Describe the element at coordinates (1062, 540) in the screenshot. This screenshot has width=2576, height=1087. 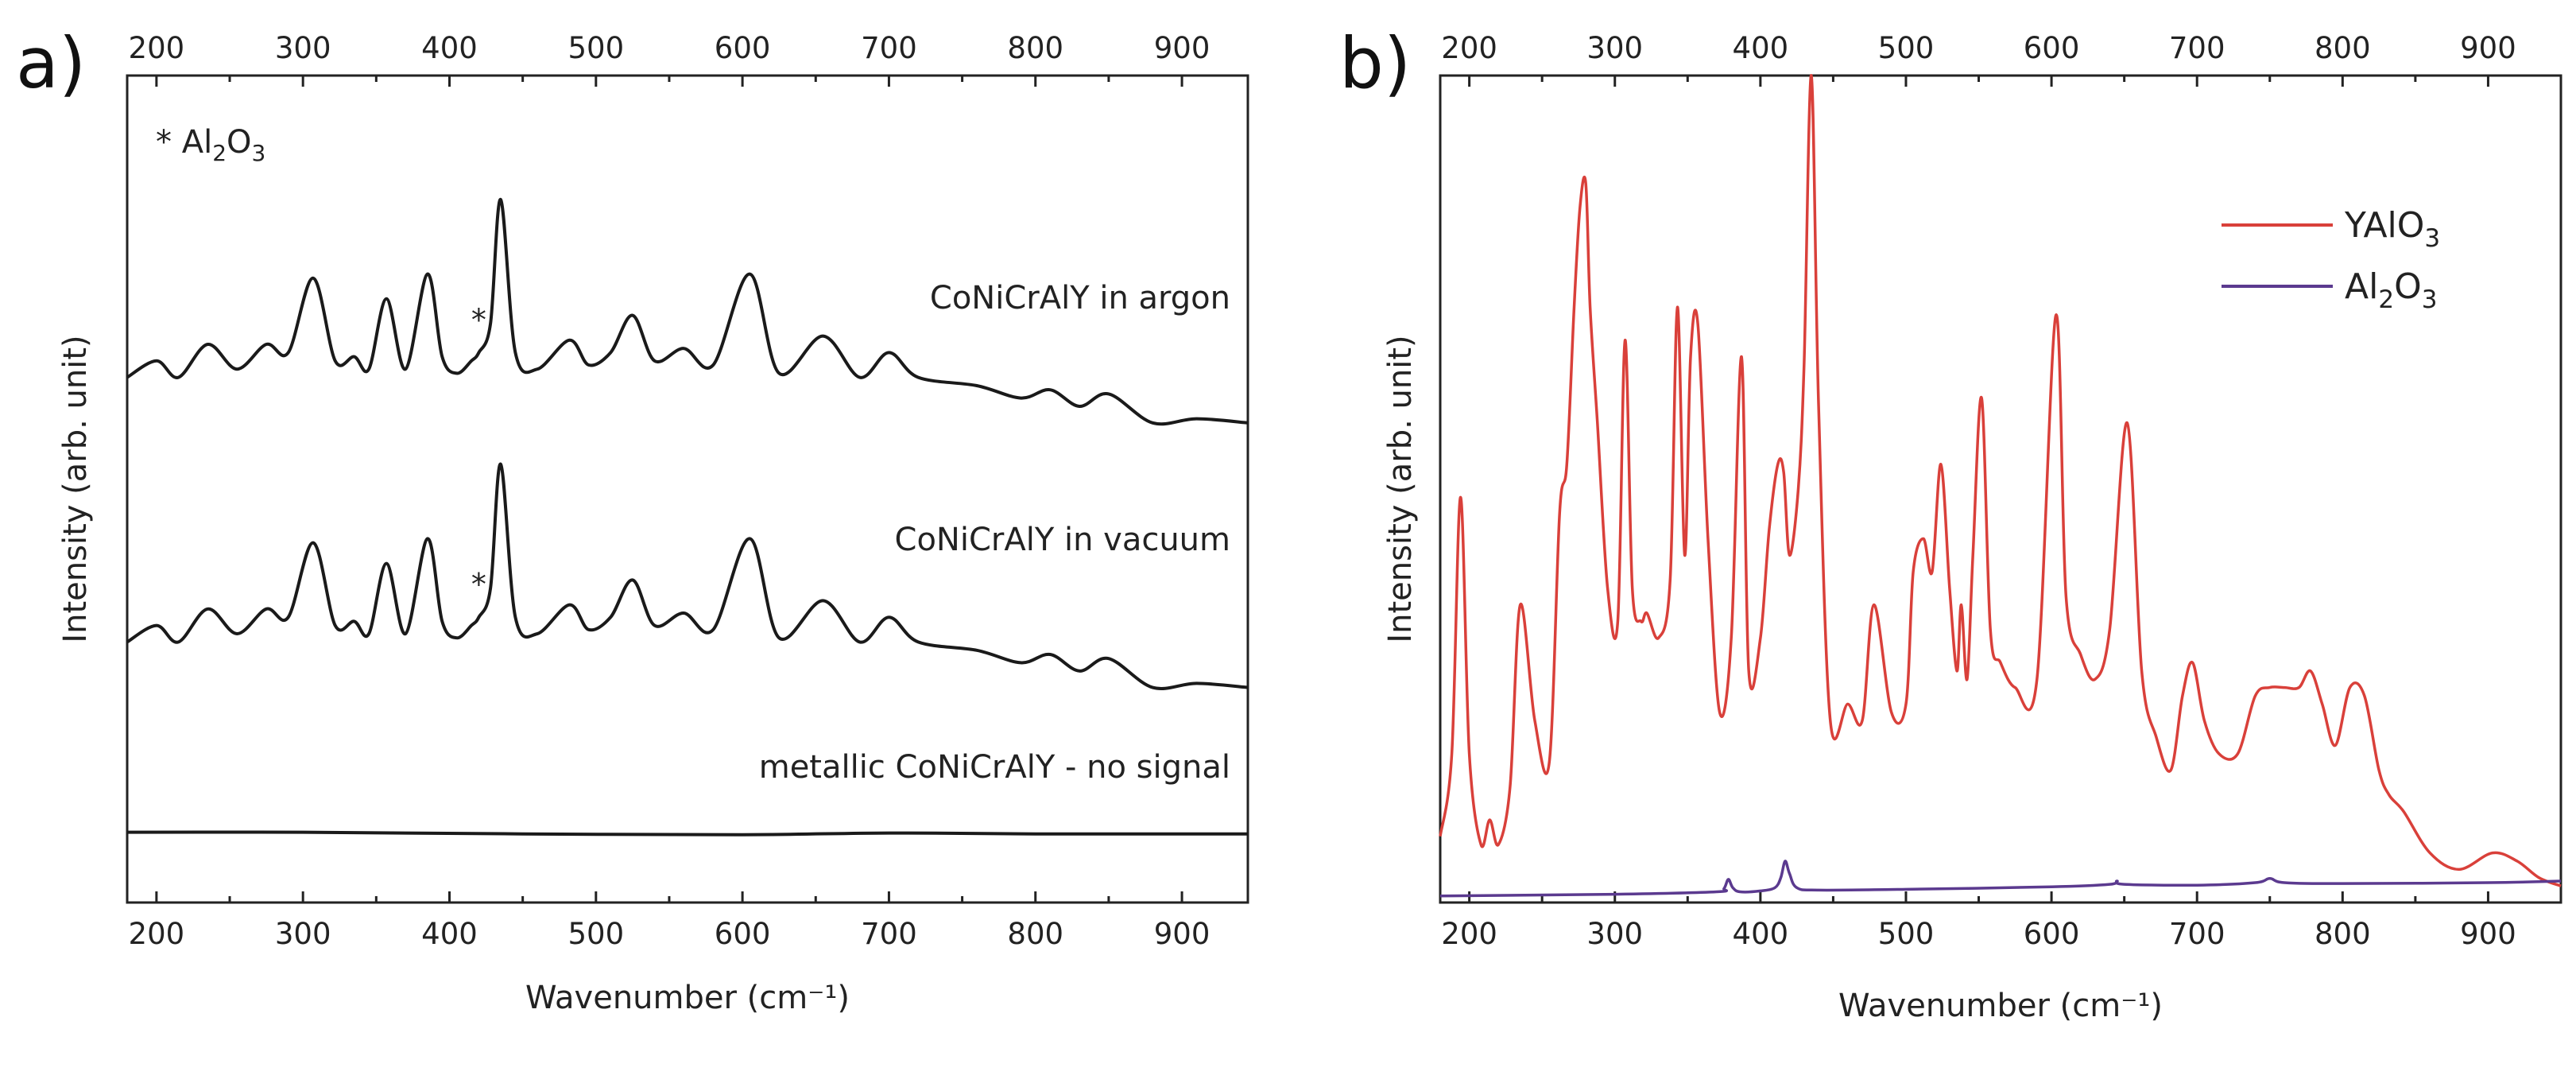
I see `series-label-vacuum: CoNiCrAlY in vacuum` at that location.